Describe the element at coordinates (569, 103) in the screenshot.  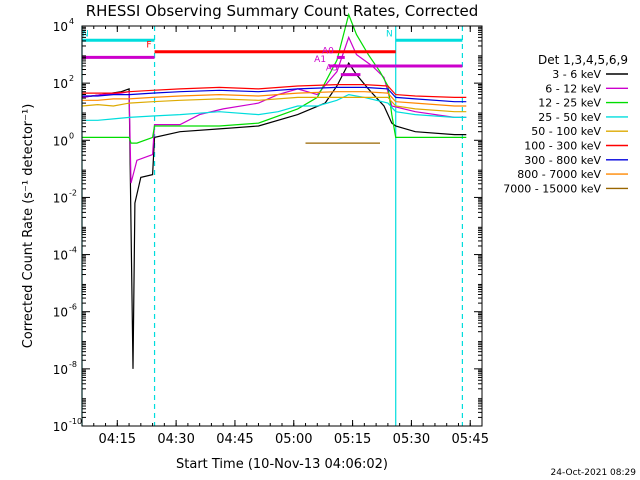
I see `legend-entry-label: 12 - 25 keV` at that location.